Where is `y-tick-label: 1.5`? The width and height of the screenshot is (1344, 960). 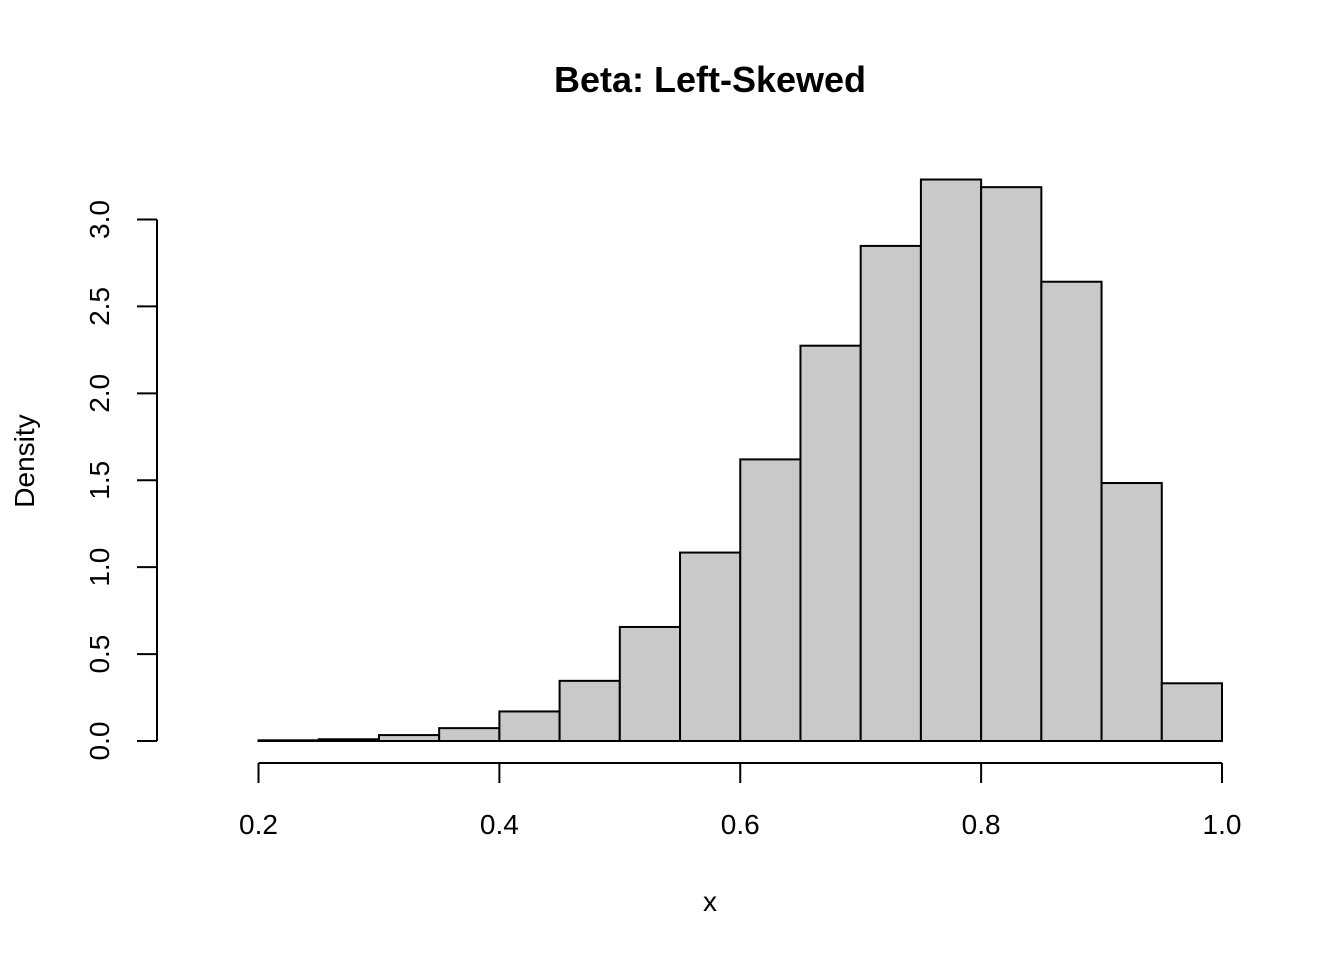
y-tick-label: 1.5 is located at coordinates (99, 480).